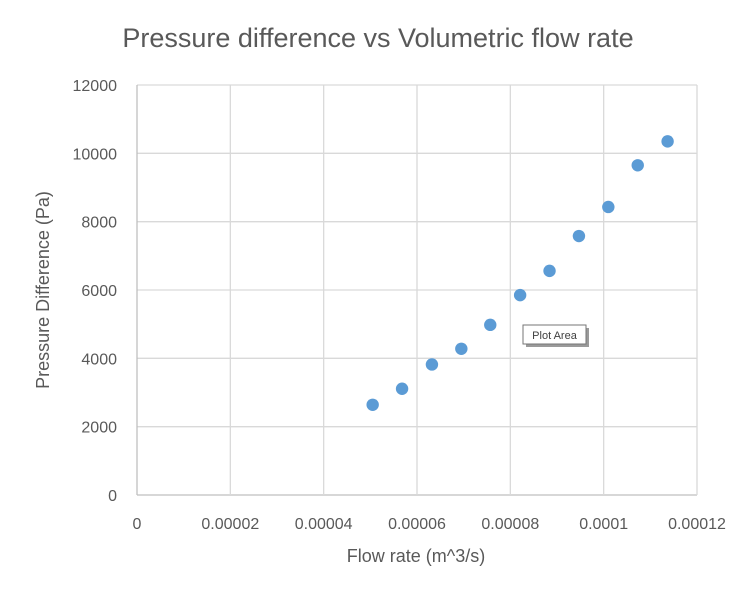 Image resolution: width=756 pixels, height=603 pixels. What do you see at coordinates (324, 524) in the screenshot?
I see `x-tick-label: 0.00004` at bounding box center [324, 524].